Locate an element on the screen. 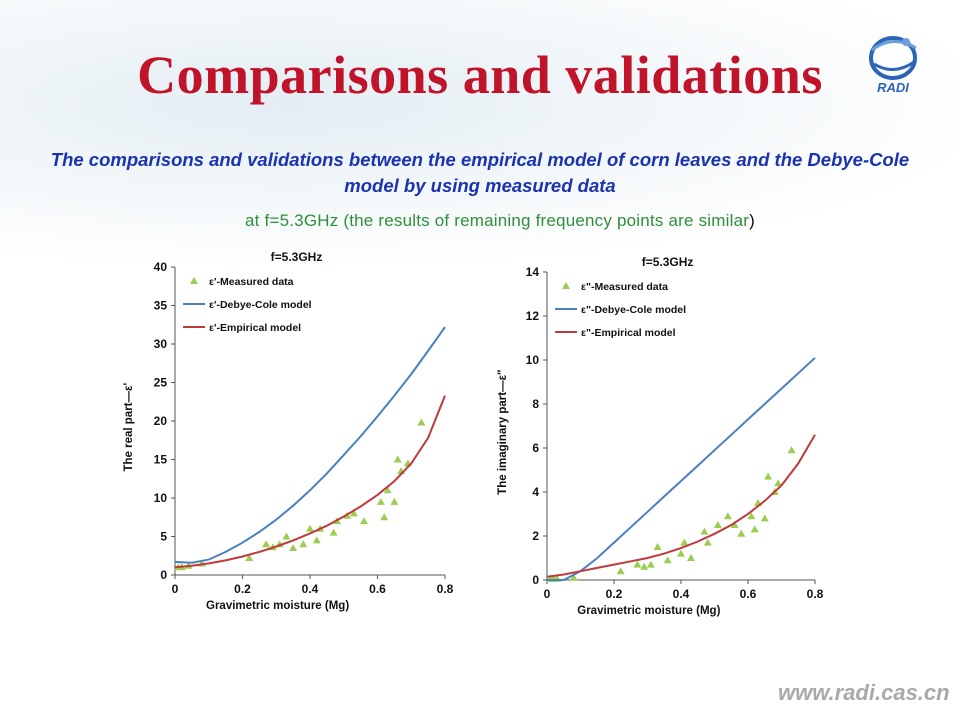 The height and width of the screenshot is (720, 960). legend-label: ε"-Empirical model is located at coordinates (628, 333).